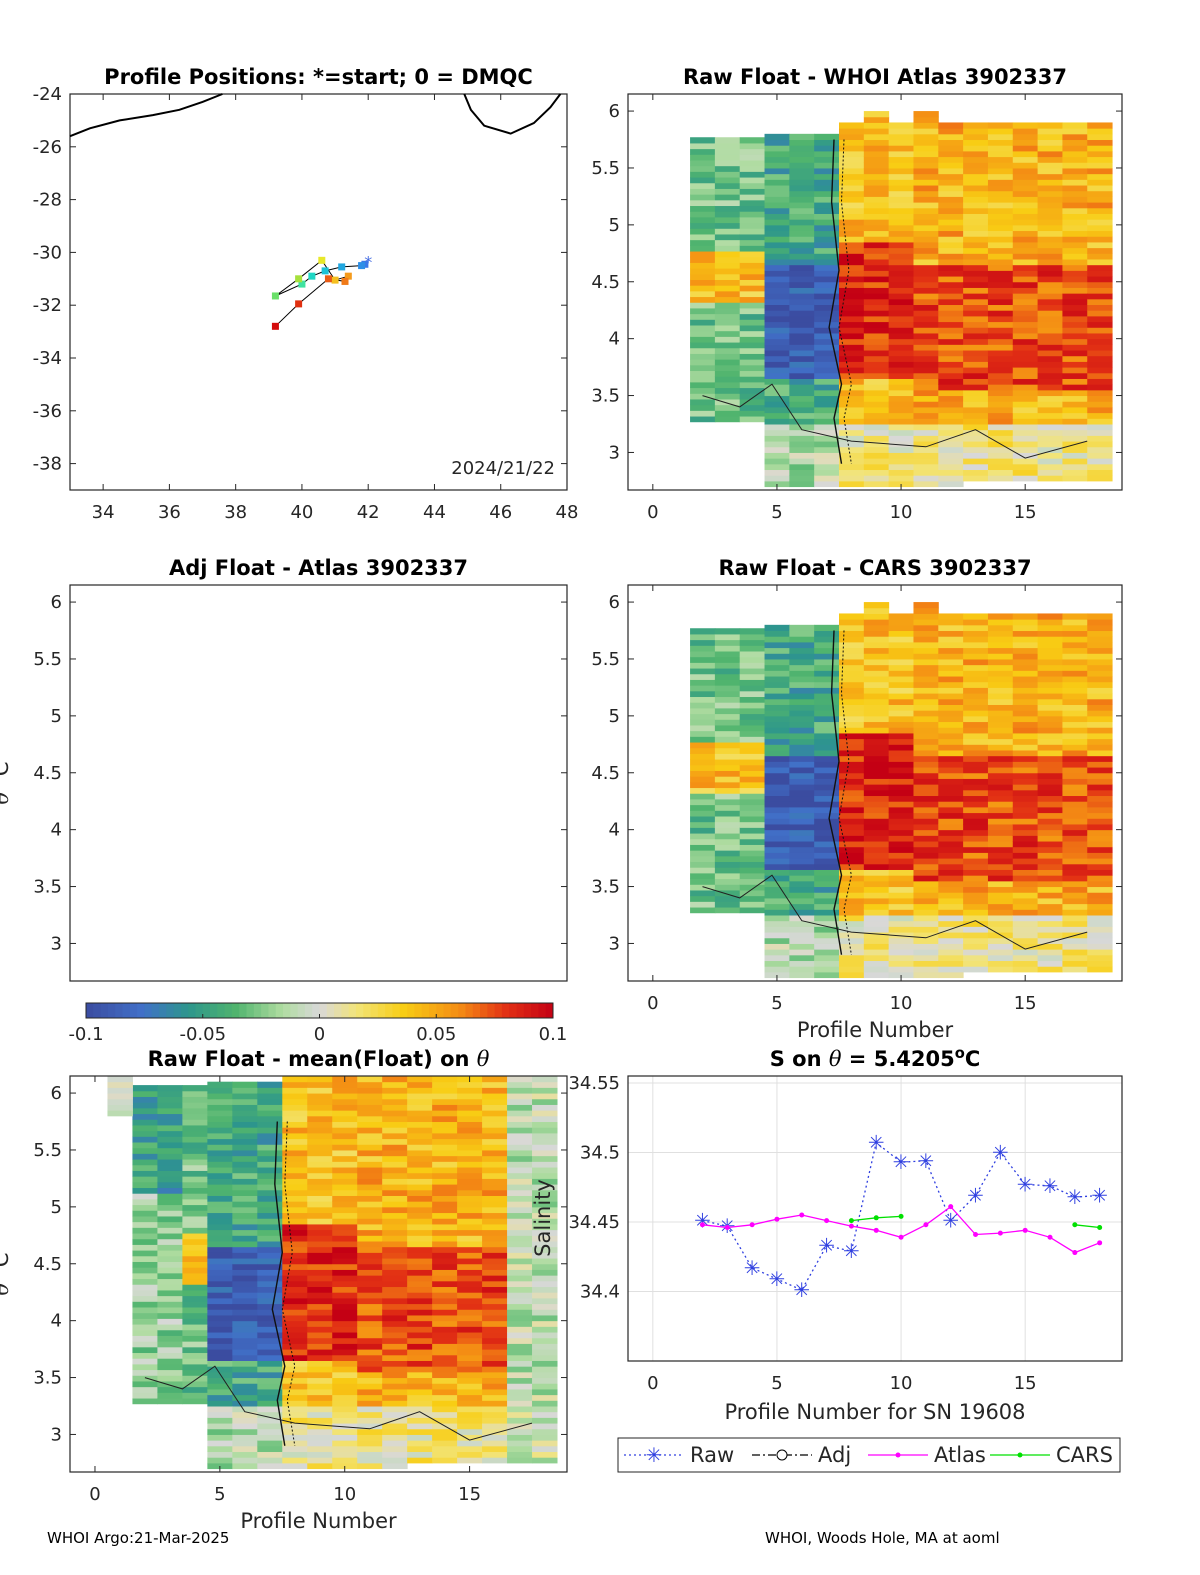  What do you see at coordinates (652, 512) in the screenshot?
I see `x-tick-label: 0` at bounding box center [652, 512].